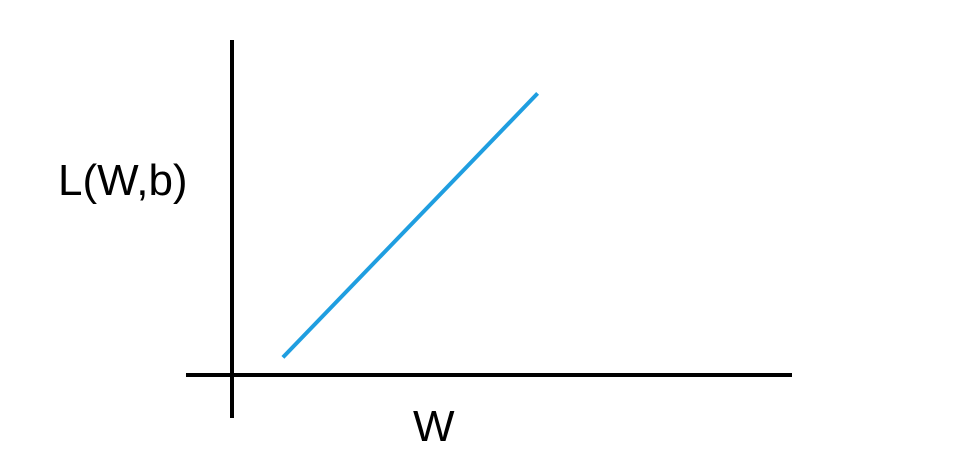 The image size is (959, 459). What do you see at coordinates (123, 180) in the screenshot?
I see `y-axis-label: L(W,b)` at bounding box center [123, 180].